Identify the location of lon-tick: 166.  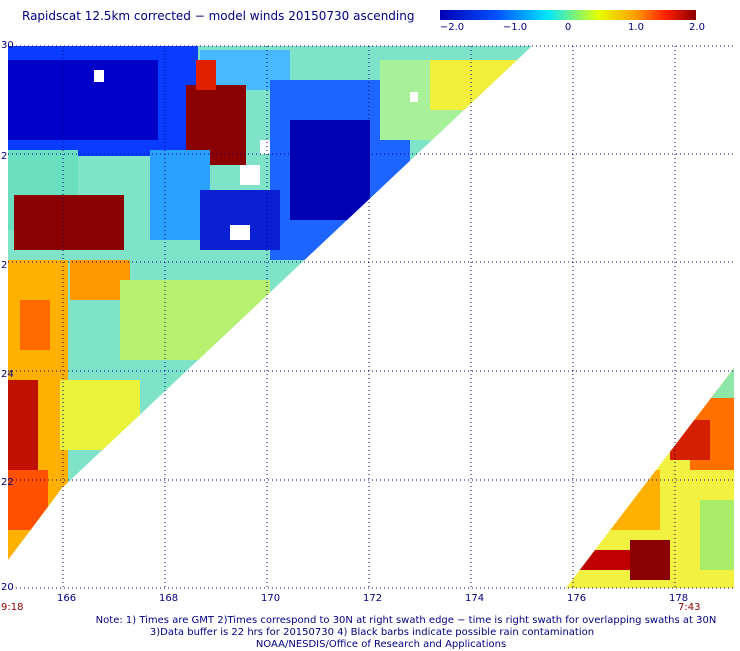
(66, 598).